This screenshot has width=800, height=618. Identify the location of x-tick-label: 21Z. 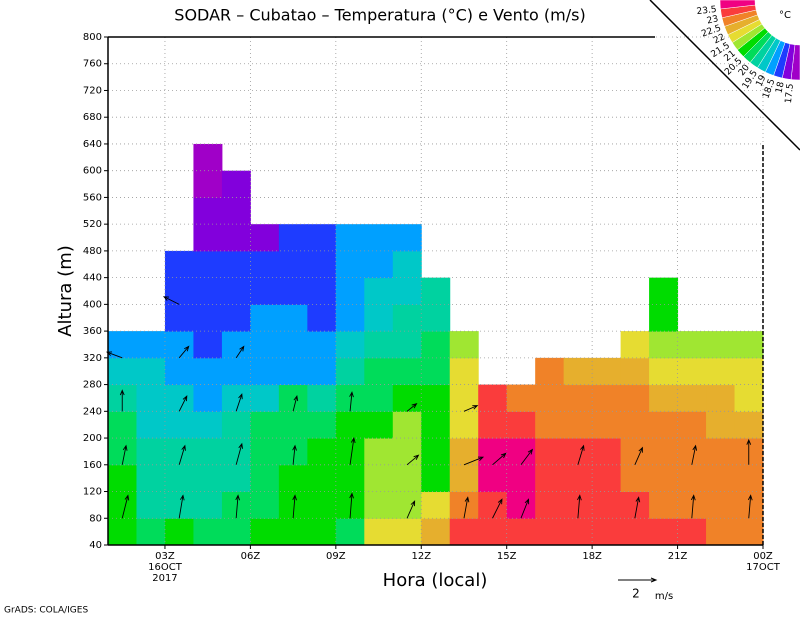
(678, 556).